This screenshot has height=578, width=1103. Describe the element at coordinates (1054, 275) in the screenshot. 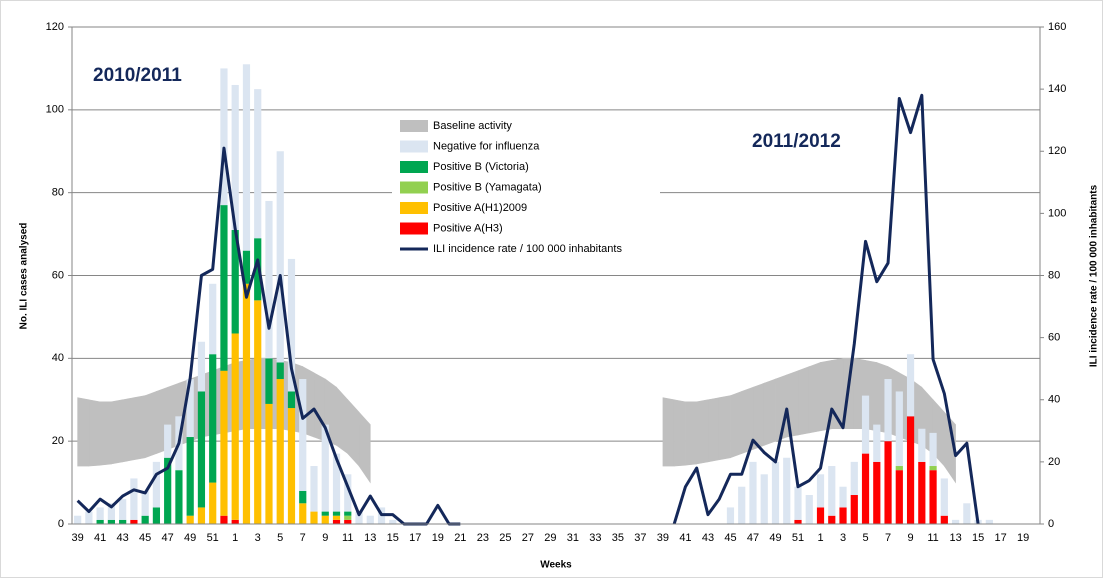

I see `y2-tick-label: 80` at that location.